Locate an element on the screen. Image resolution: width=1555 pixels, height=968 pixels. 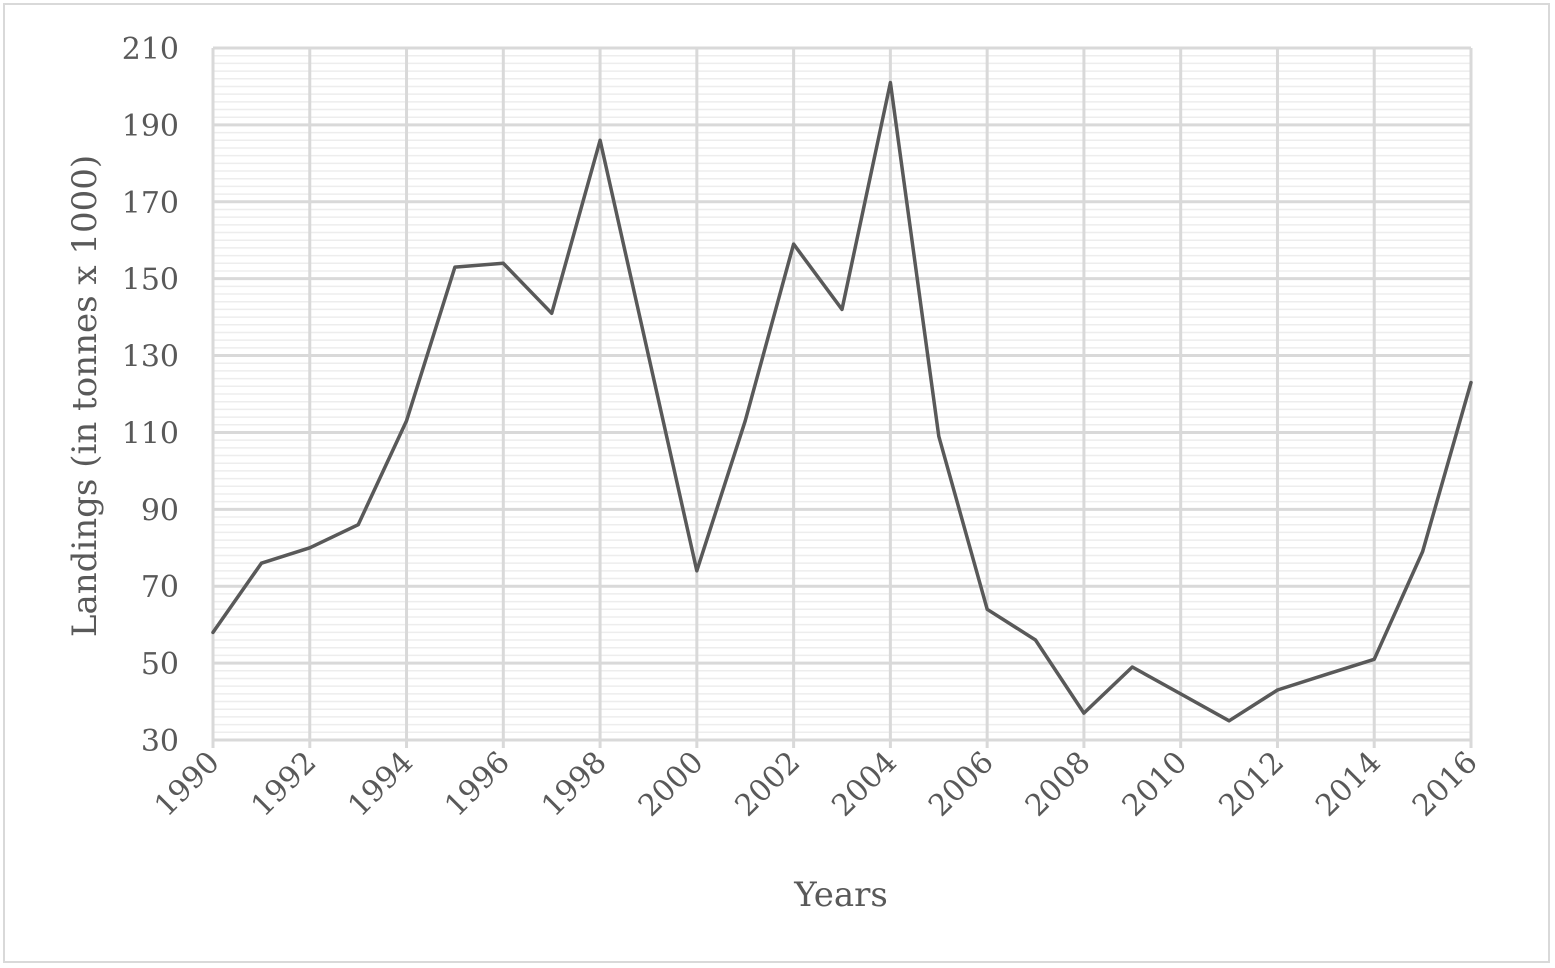
x-tick-label: 1992 is located at coordinates (284, 784).